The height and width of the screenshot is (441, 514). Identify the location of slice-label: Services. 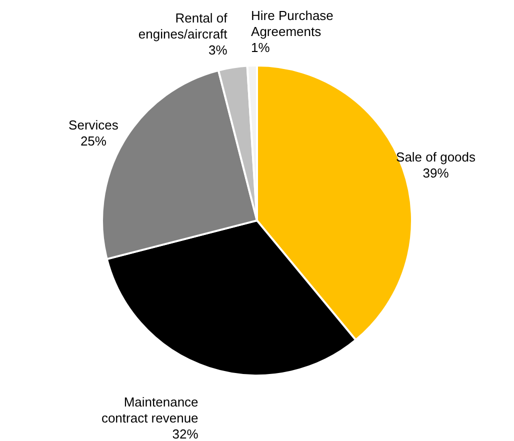
(93, 124).